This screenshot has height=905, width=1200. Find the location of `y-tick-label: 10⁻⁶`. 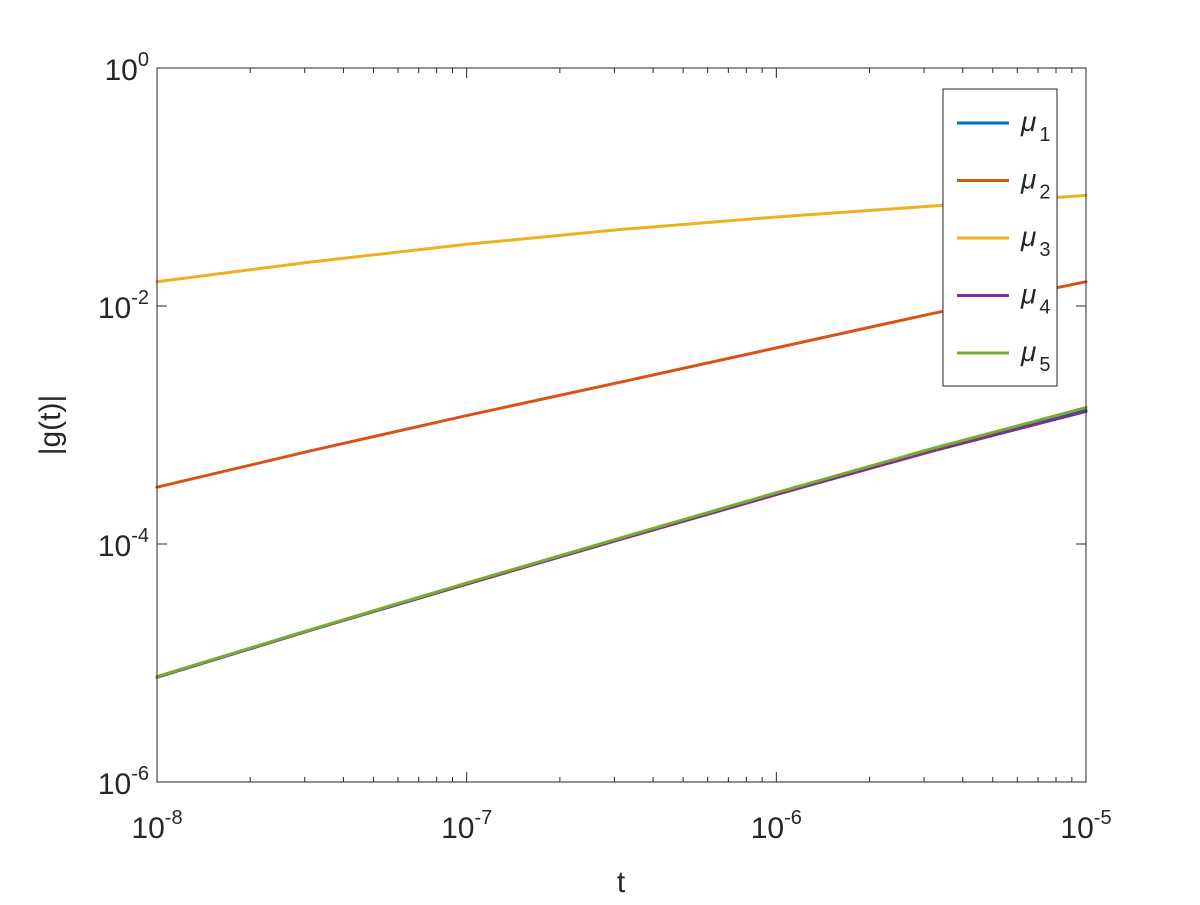

y-tick-label: 10⁻⁶ is located at coordinates (123, 782).